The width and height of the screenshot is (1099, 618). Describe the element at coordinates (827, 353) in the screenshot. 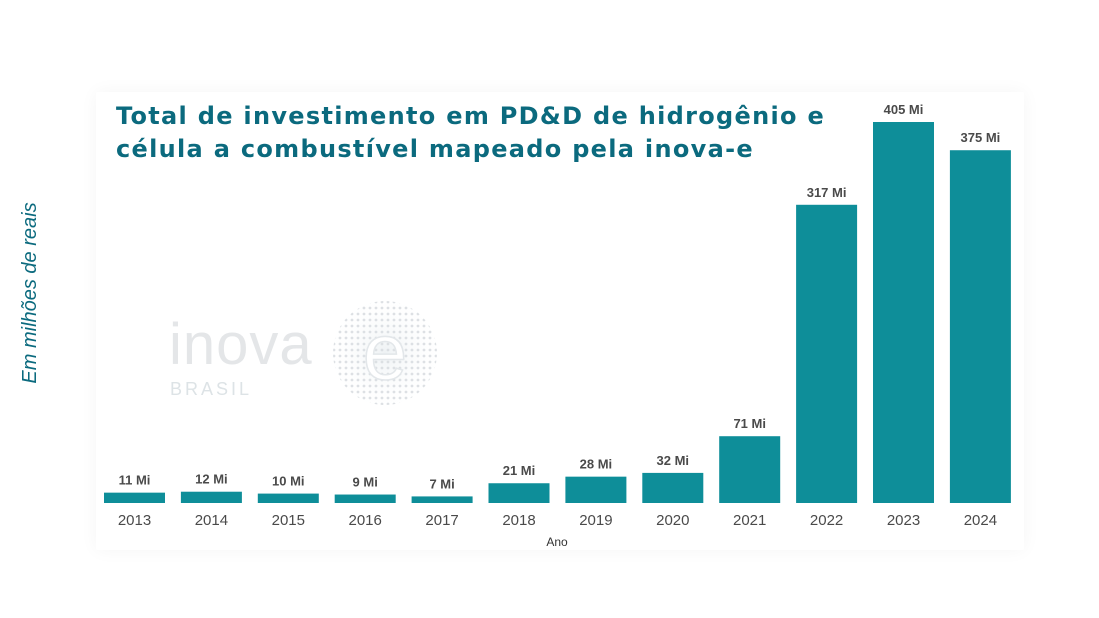

I see `bar-2022` at that location.